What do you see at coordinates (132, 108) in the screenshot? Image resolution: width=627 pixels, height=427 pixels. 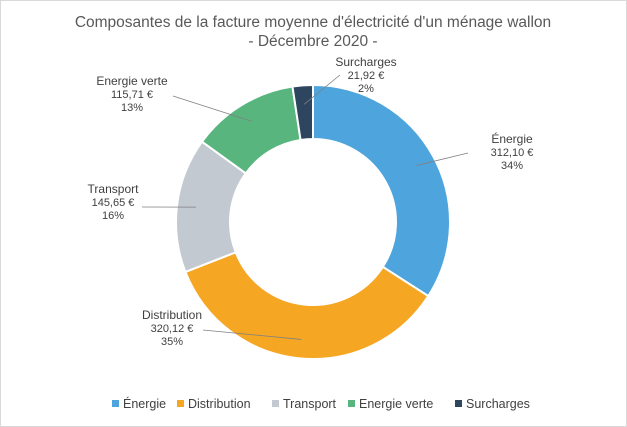 I see `data-label-percent-energie-verte: 13%` at bounding box center [132, 108].